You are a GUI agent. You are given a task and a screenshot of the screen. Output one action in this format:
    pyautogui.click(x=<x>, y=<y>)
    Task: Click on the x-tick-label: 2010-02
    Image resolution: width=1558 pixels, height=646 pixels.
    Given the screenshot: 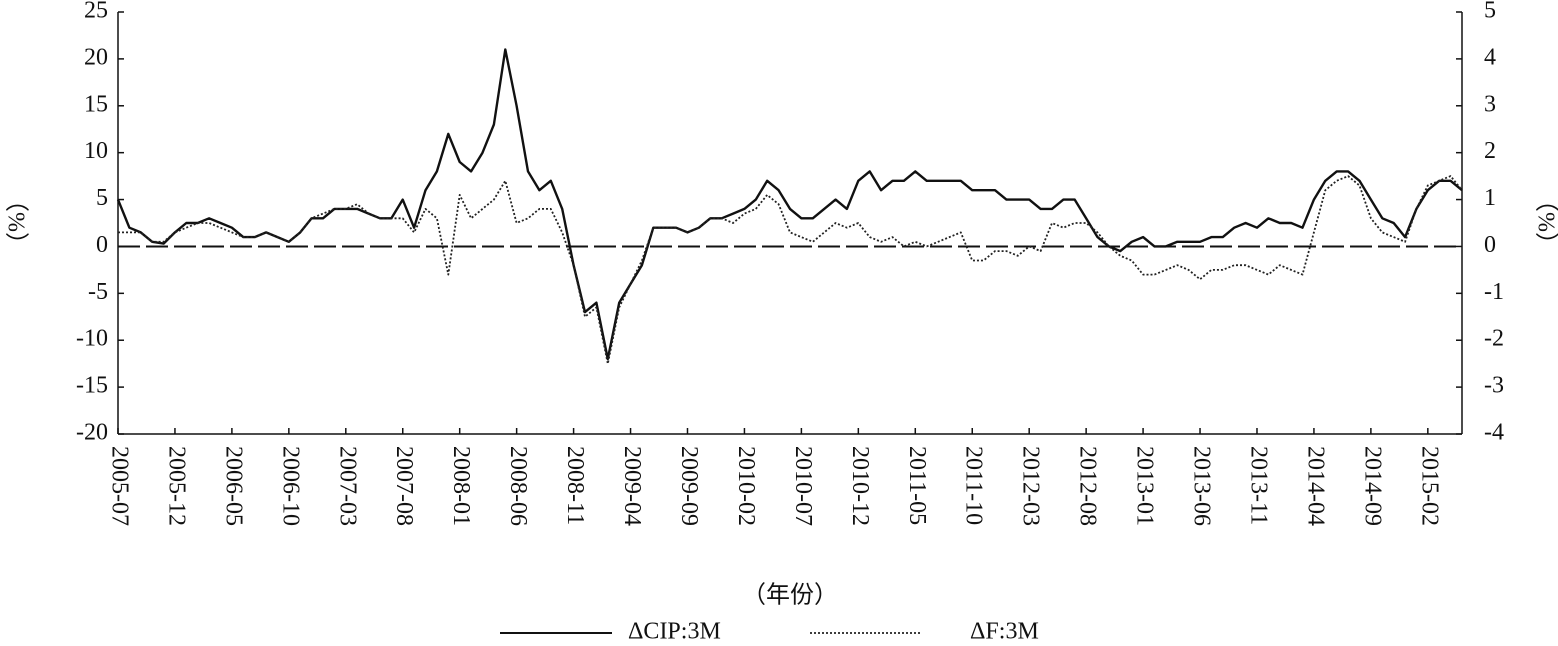 What is the action you would take?
    pyautogui.click(x=746, y=486)
    